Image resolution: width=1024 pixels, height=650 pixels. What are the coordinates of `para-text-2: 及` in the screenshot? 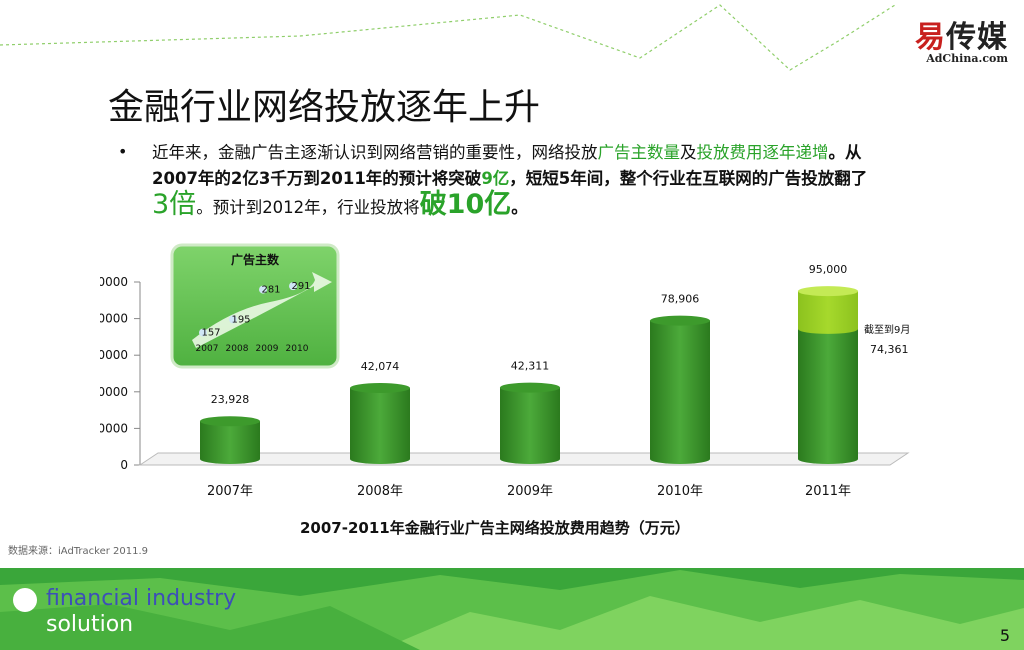 It's located at (688, 152).